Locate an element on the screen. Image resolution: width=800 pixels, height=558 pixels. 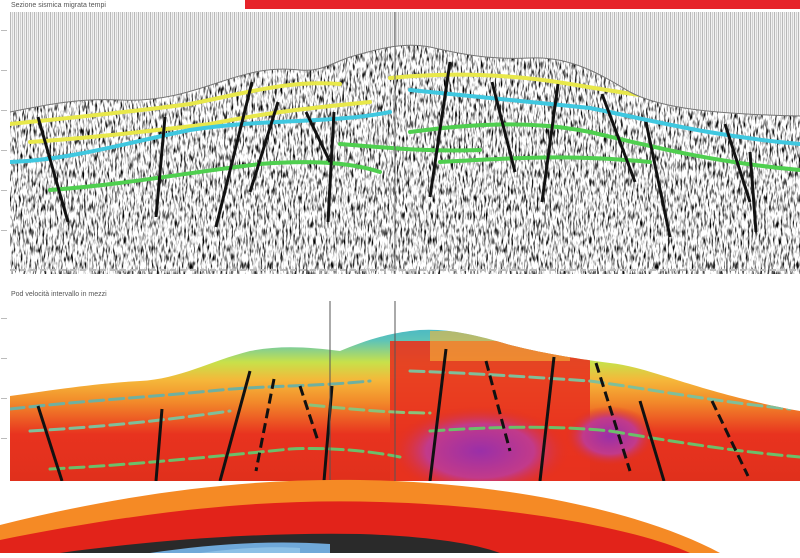
velocity-panel-title: Pod velocità intervallo in mezzi is located at coordinates (59, 294).